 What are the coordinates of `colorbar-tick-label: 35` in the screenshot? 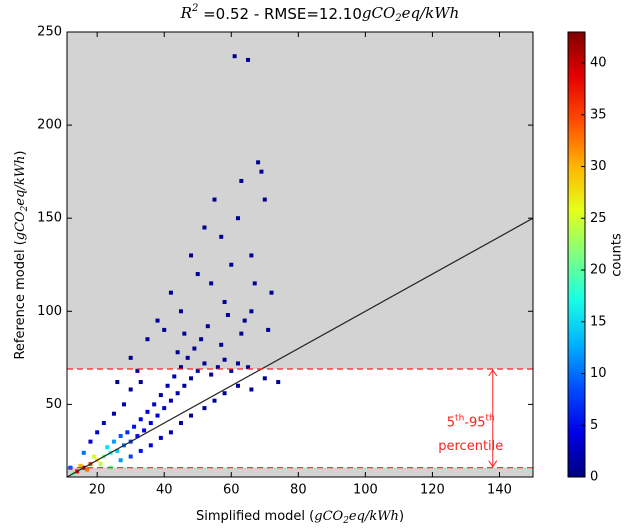 It's located at (598, 114).